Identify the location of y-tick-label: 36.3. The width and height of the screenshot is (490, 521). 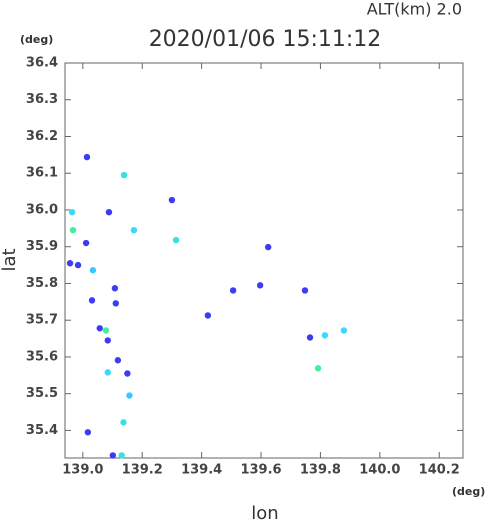
(42, 99).